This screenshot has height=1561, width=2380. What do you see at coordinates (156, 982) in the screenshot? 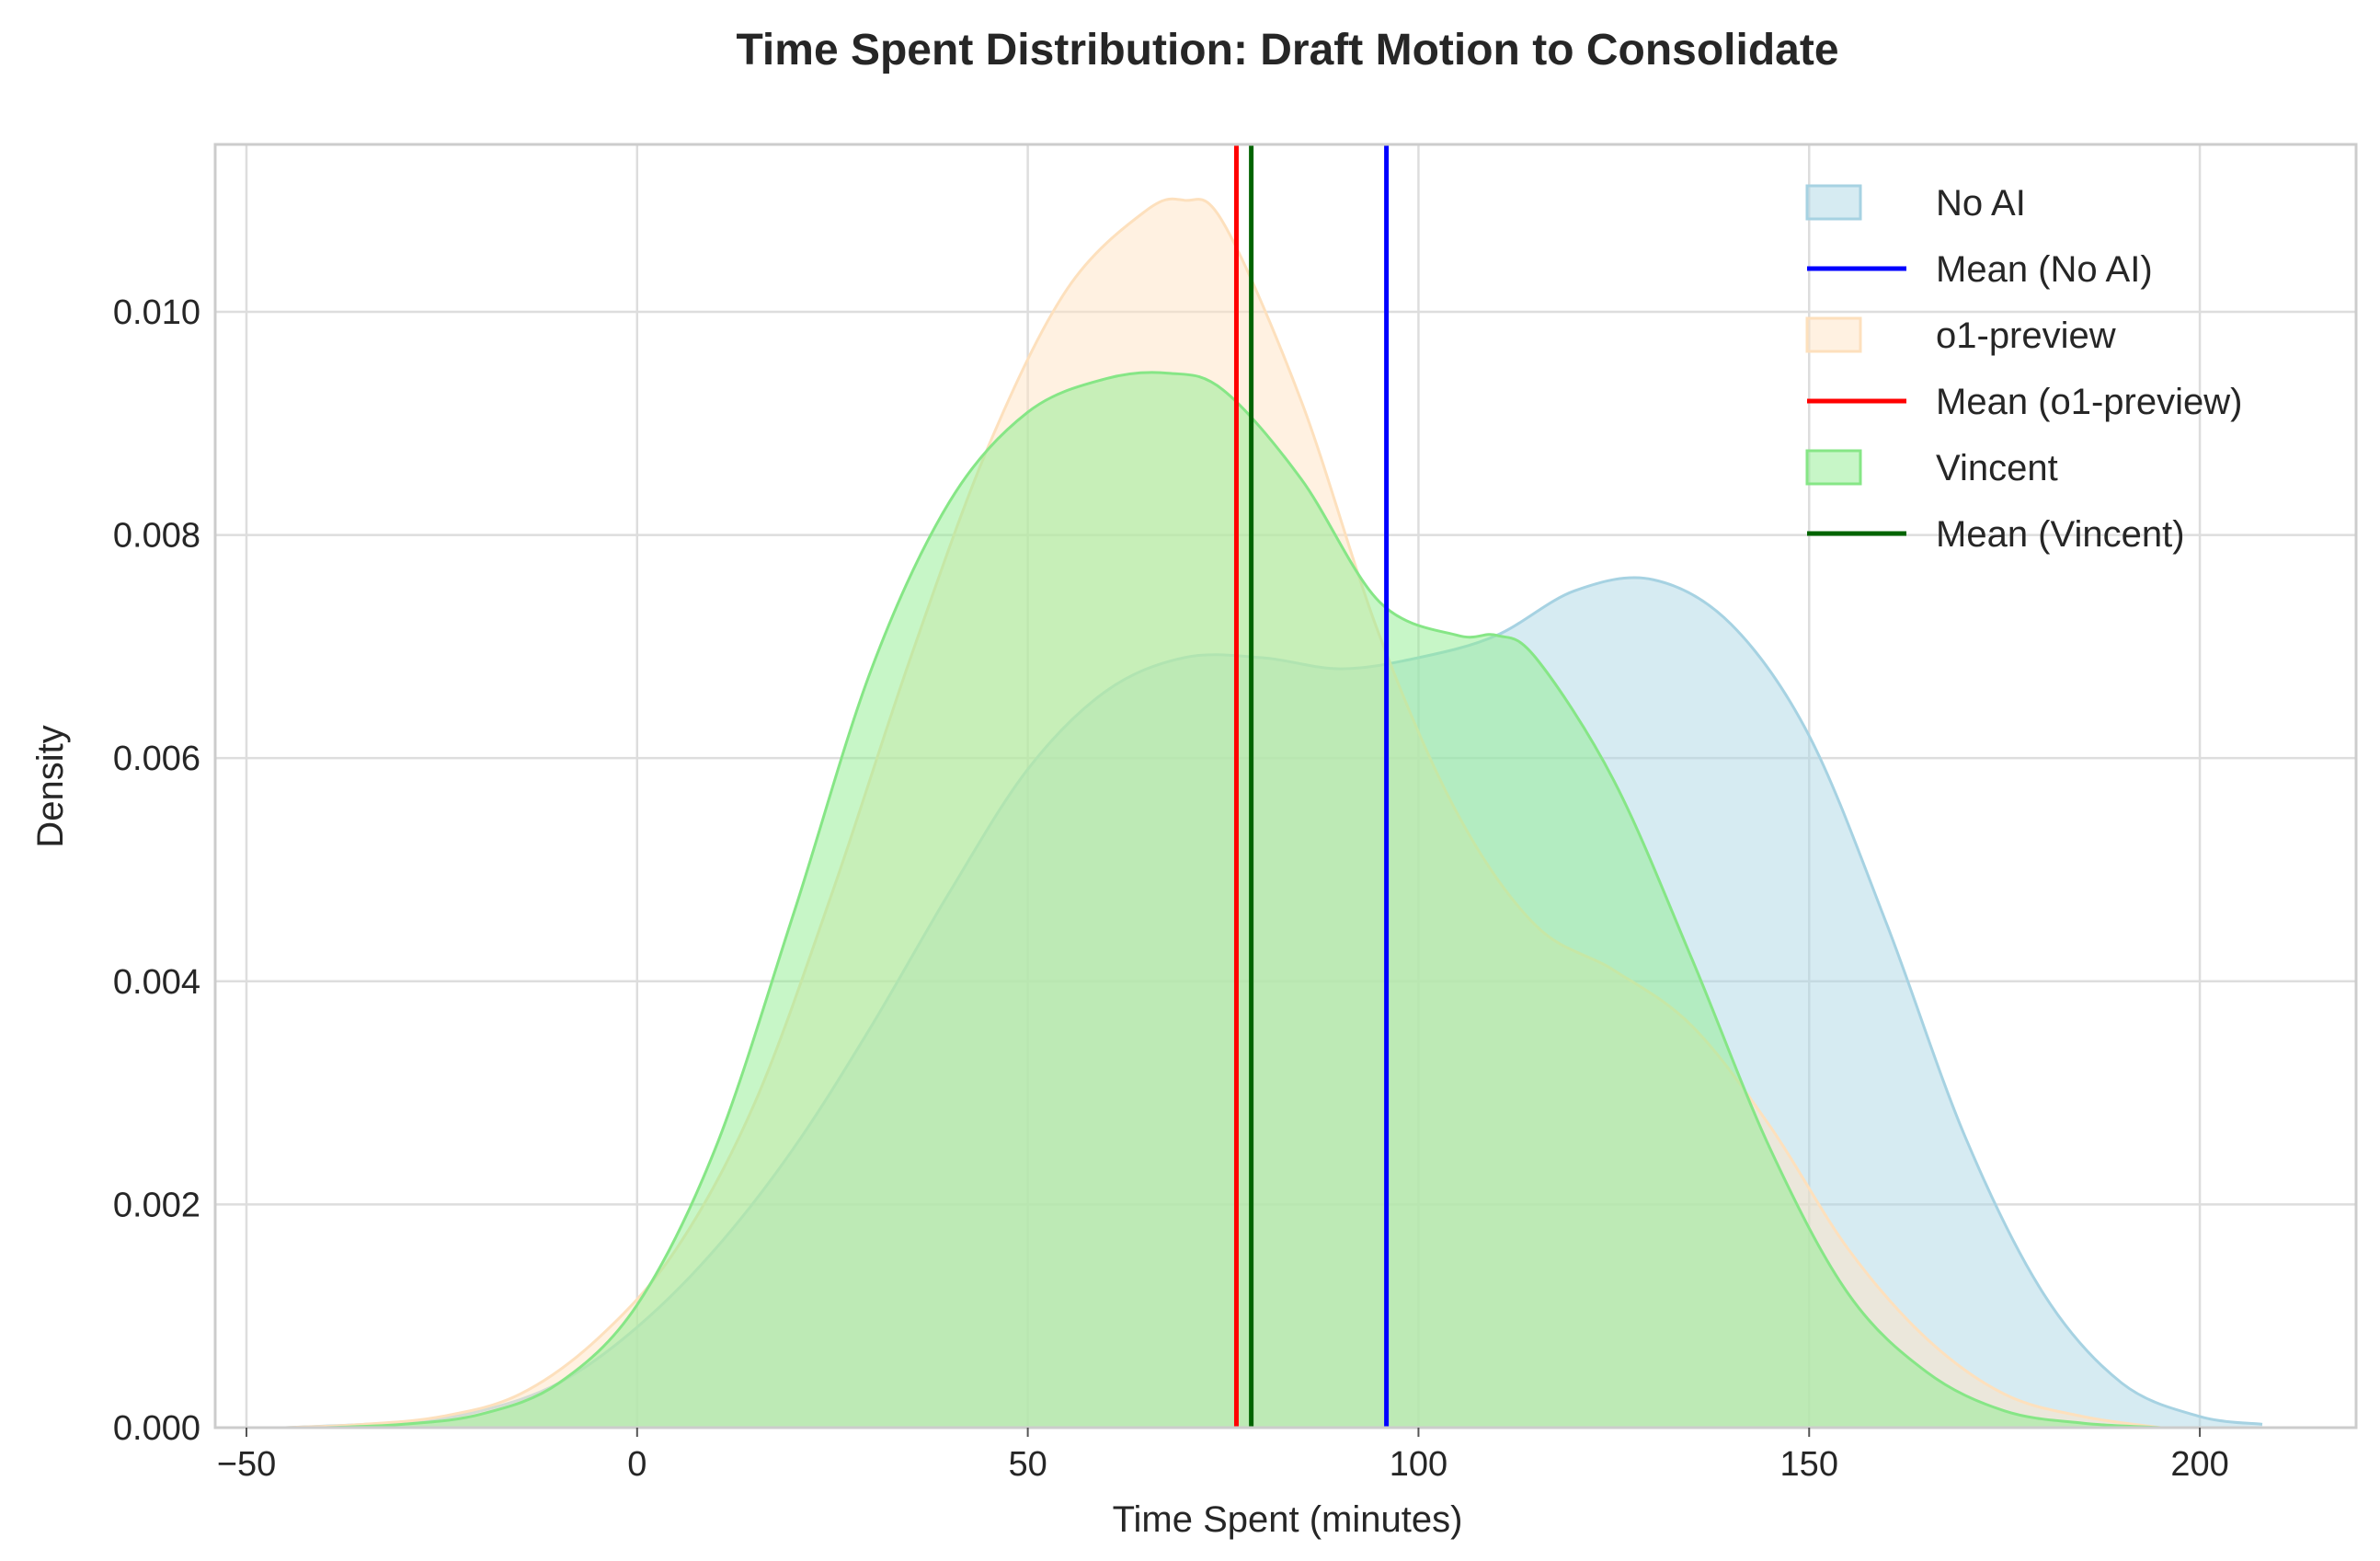
I see `y-tick-label: 0.004` at bounding box center [156, 982].